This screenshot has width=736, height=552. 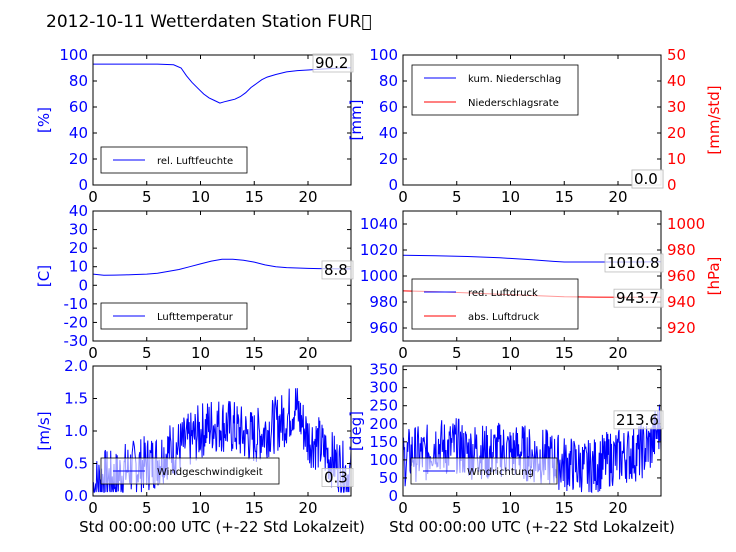 What do you see at coordinates (383, 406) in the screenshot?
I see `y-tick-label: 250` at bounding box center [383, 406].